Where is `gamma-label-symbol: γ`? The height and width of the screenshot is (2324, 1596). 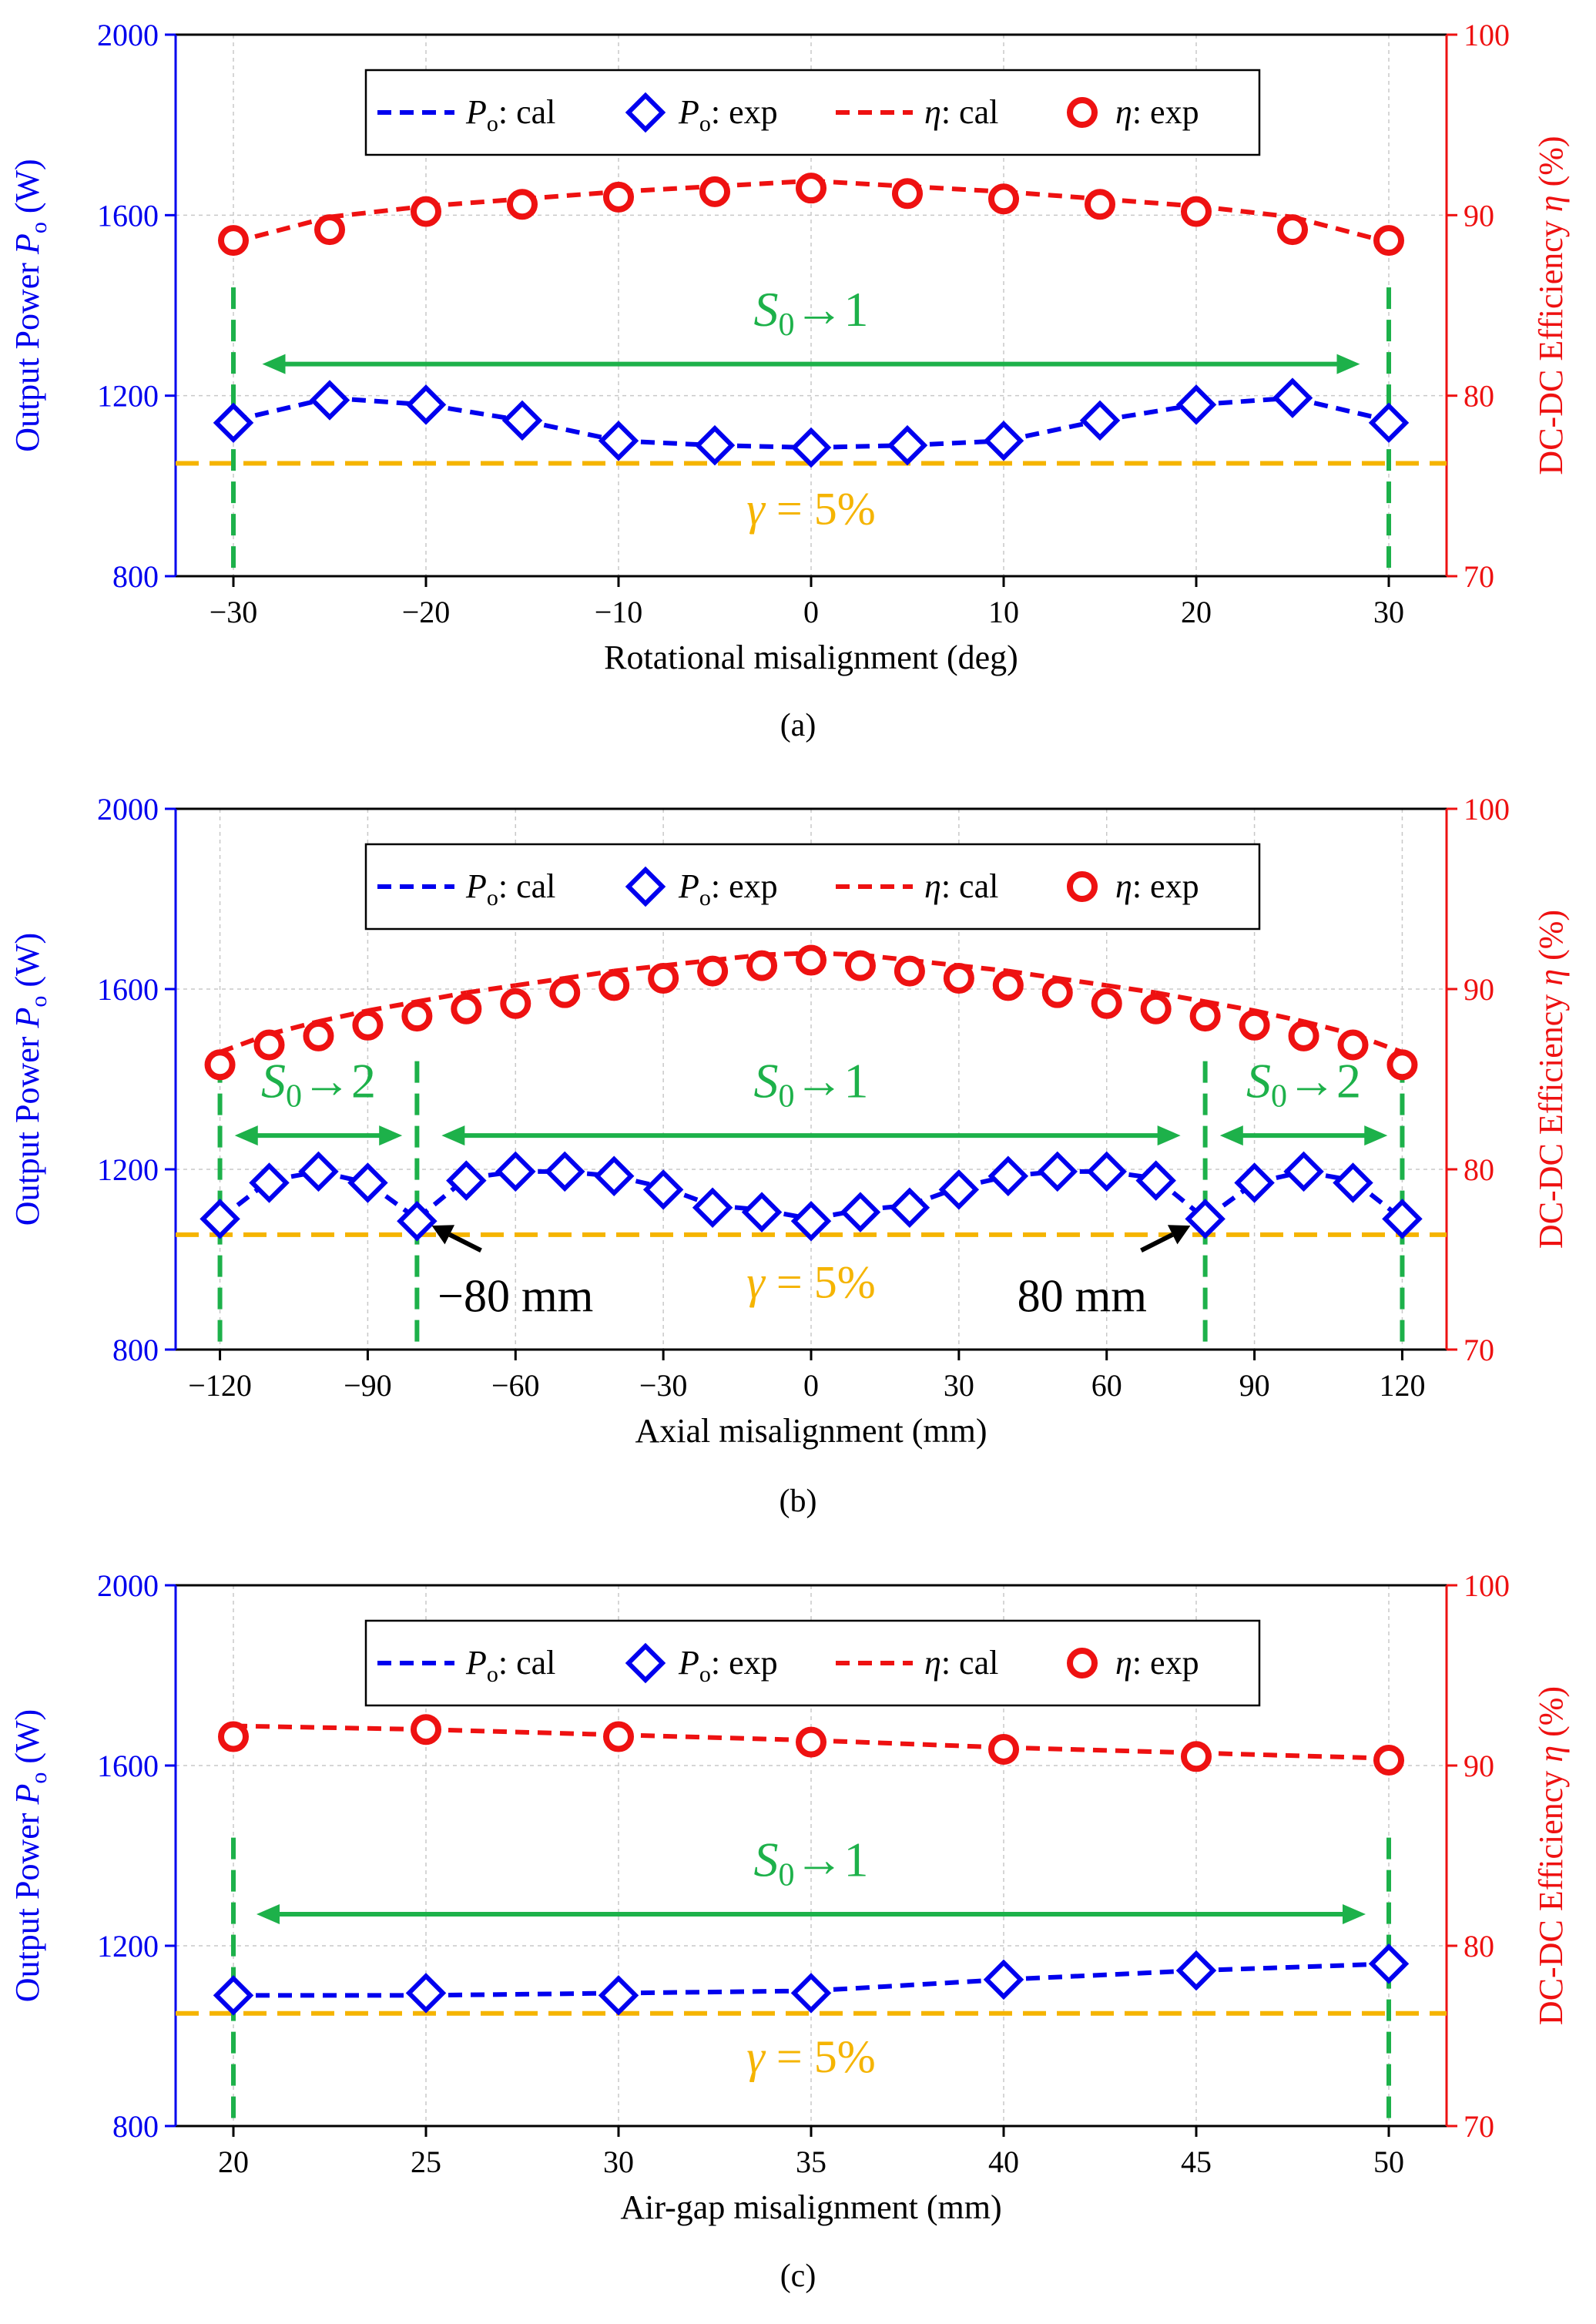 gamma-label-symbol: γ is located at coordinates (756, 509).